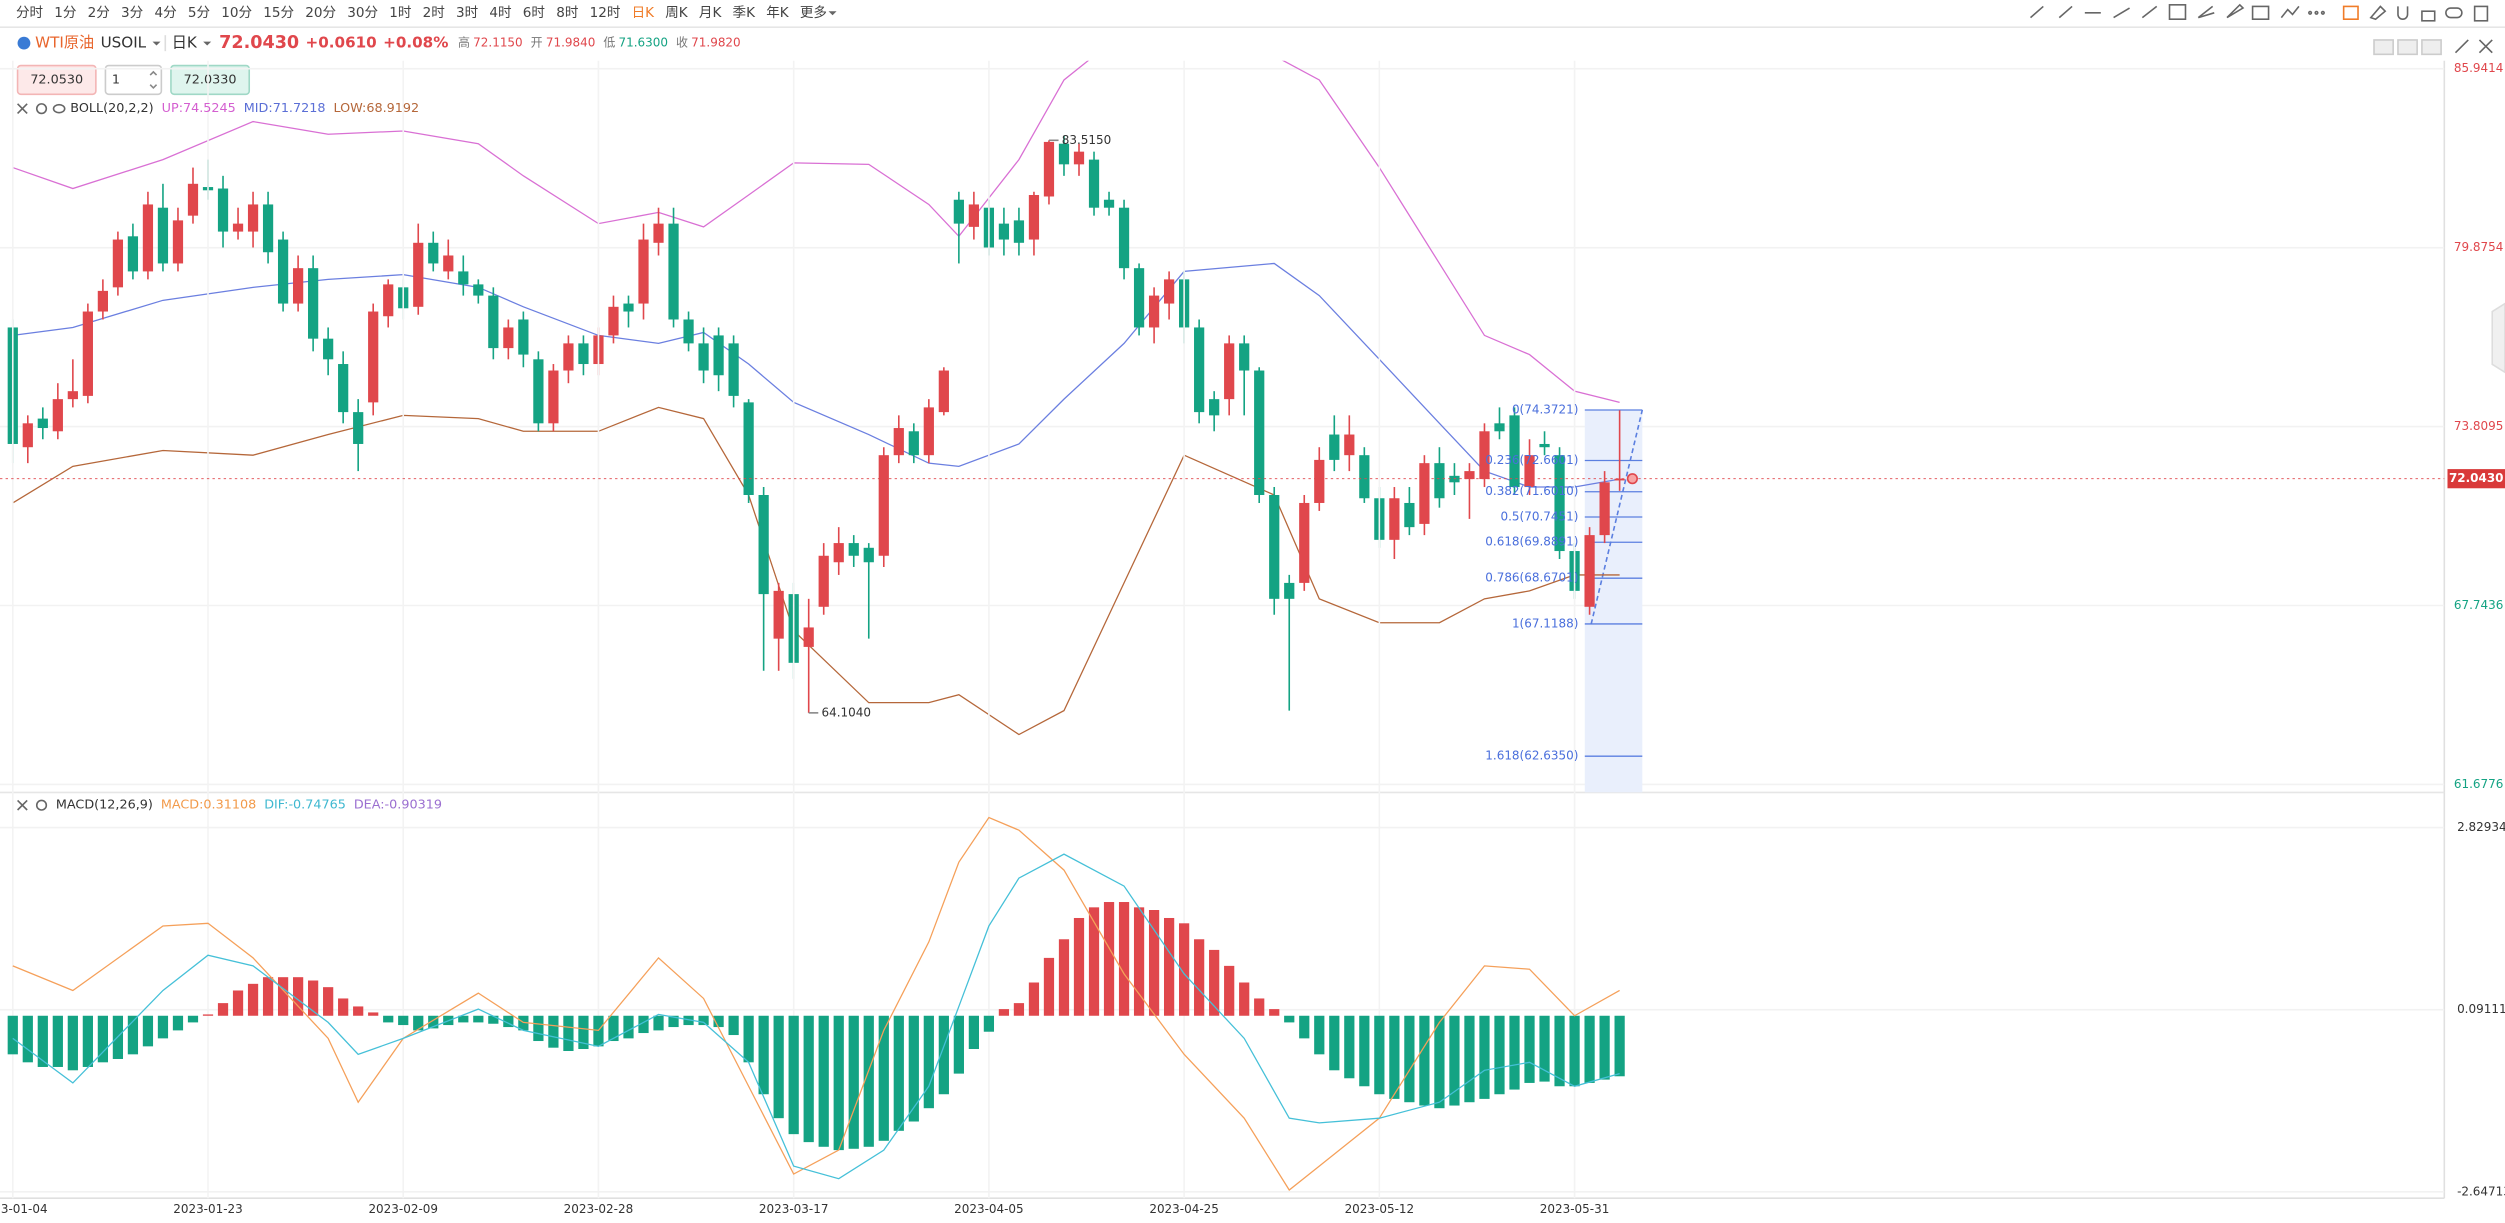 Image resolution: width=2505 pixels, height=1223 pixels. What do you see at coordinates (400, 13) in the screenshot?
I see `period-tab: 1时` at bounding box center [400, 13].